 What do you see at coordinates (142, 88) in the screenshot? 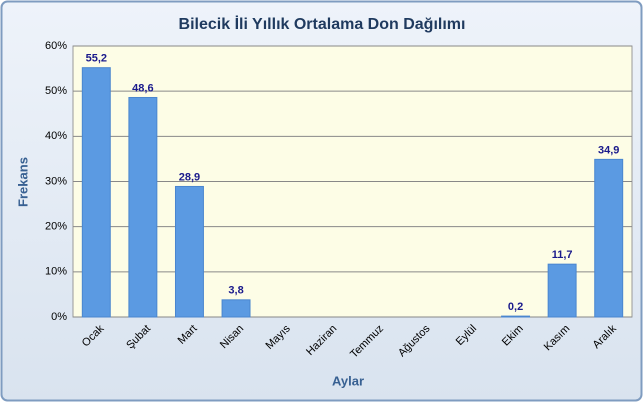
I see `data-label: 48,6` at bounding box center [142, 88].